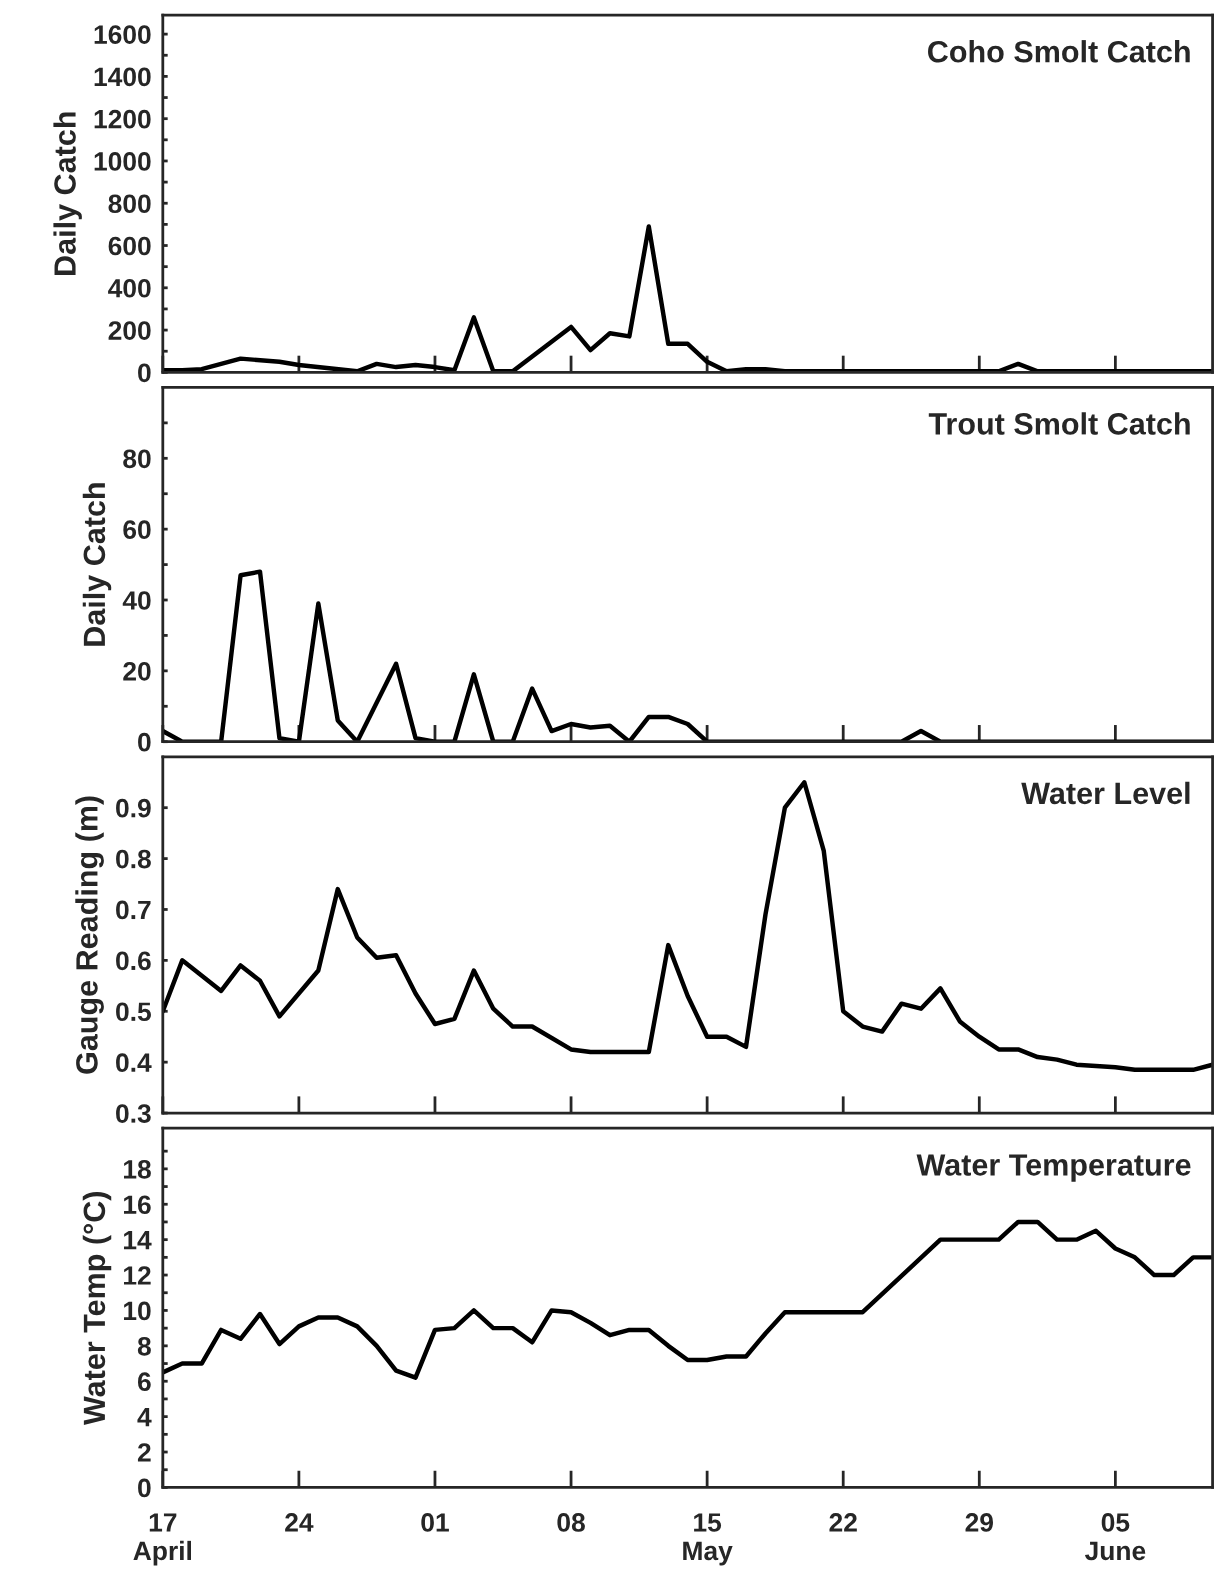  I want to click on y-axis-title: Water Temp (°C), so click(97, 1309).